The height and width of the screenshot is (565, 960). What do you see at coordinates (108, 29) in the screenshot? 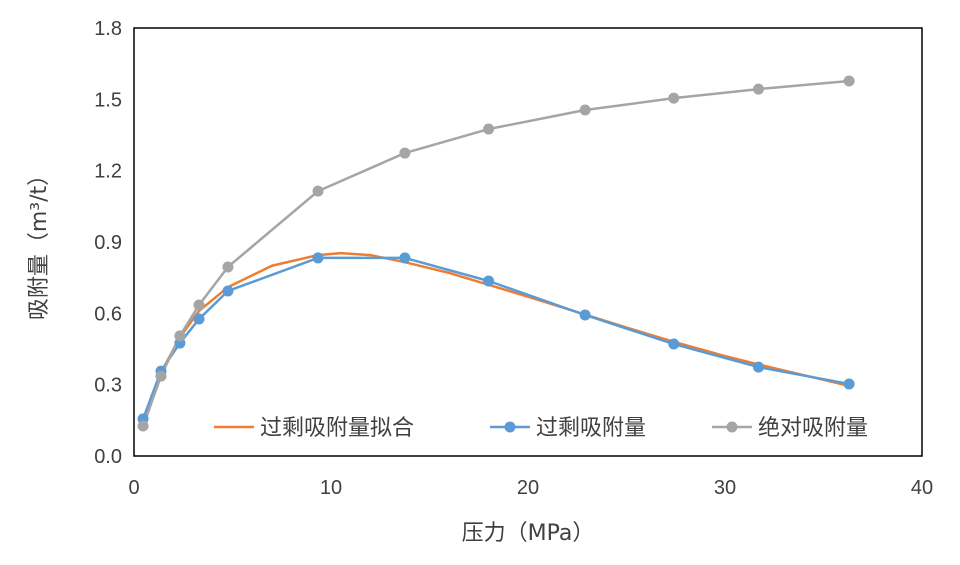
I see `y-tick-label: 1.8` at bounding box center [108, 29].